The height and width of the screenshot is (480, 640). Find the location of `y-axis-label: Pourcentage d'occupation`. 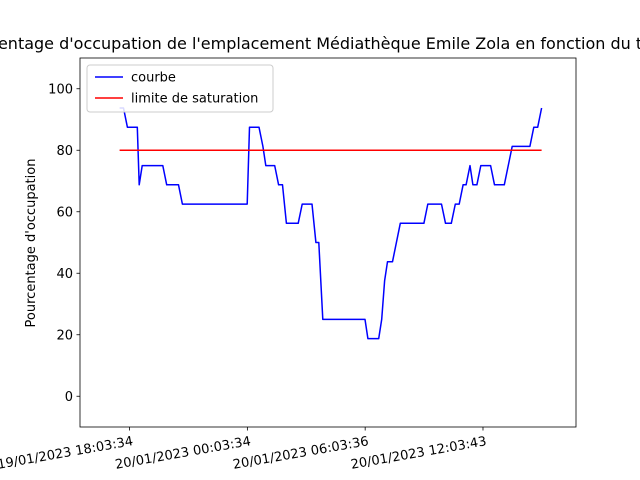

y-axis-label: Pourcentage d'occupation is located at coordinates (31, 243).